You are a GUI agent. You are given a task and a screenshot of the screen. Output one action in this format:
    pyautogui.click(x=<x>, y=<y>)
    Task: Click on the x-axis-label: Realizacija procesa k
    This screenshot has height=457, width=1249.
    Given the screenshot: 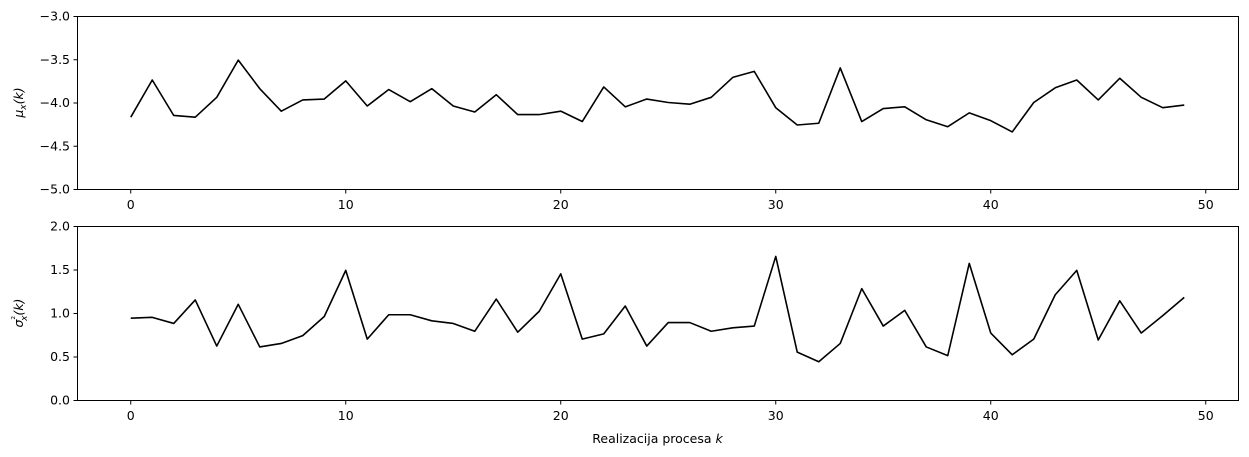 What is the action you would take?
    pyautogui.click(x=657, y=438)
    